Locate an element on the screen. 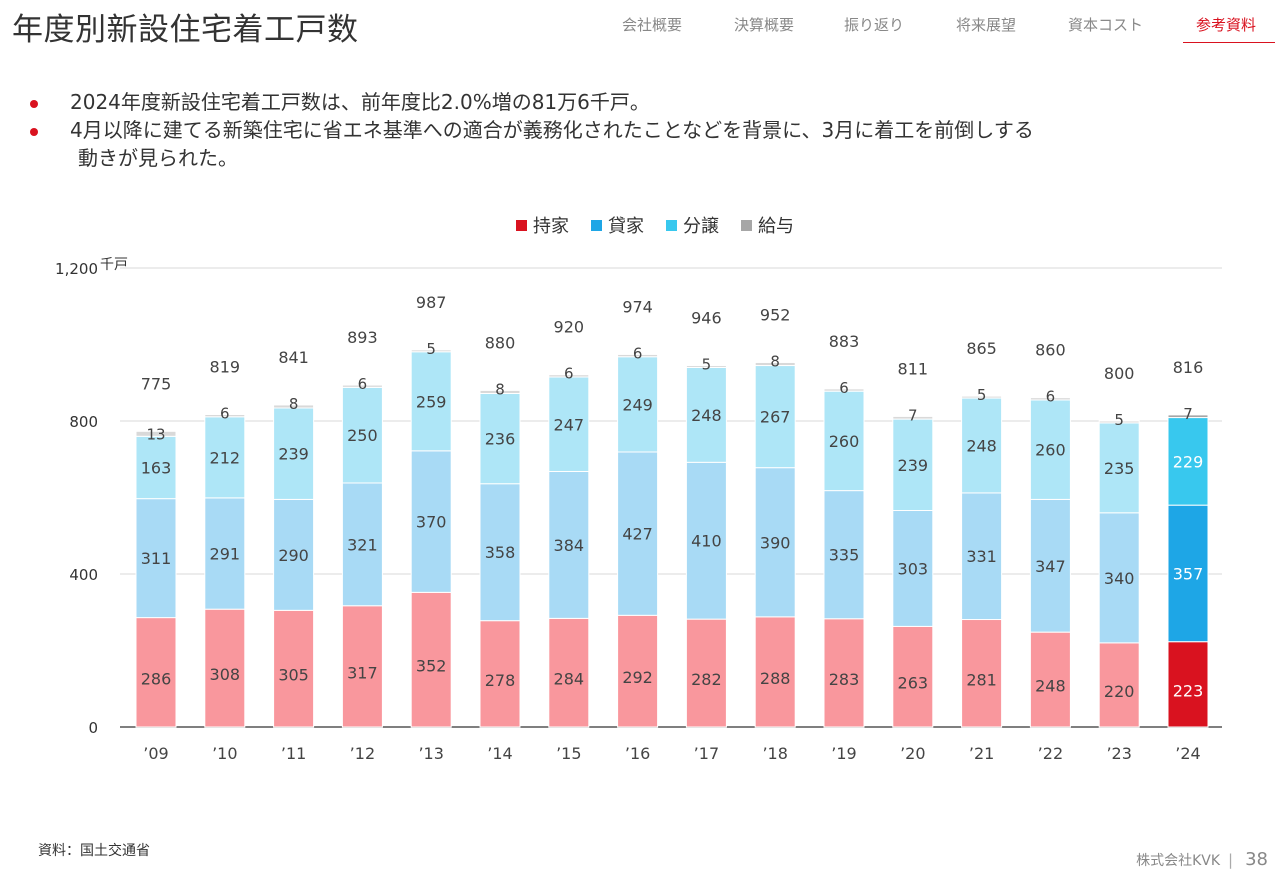  total-label: 880 is located at coordinates (500, 342).